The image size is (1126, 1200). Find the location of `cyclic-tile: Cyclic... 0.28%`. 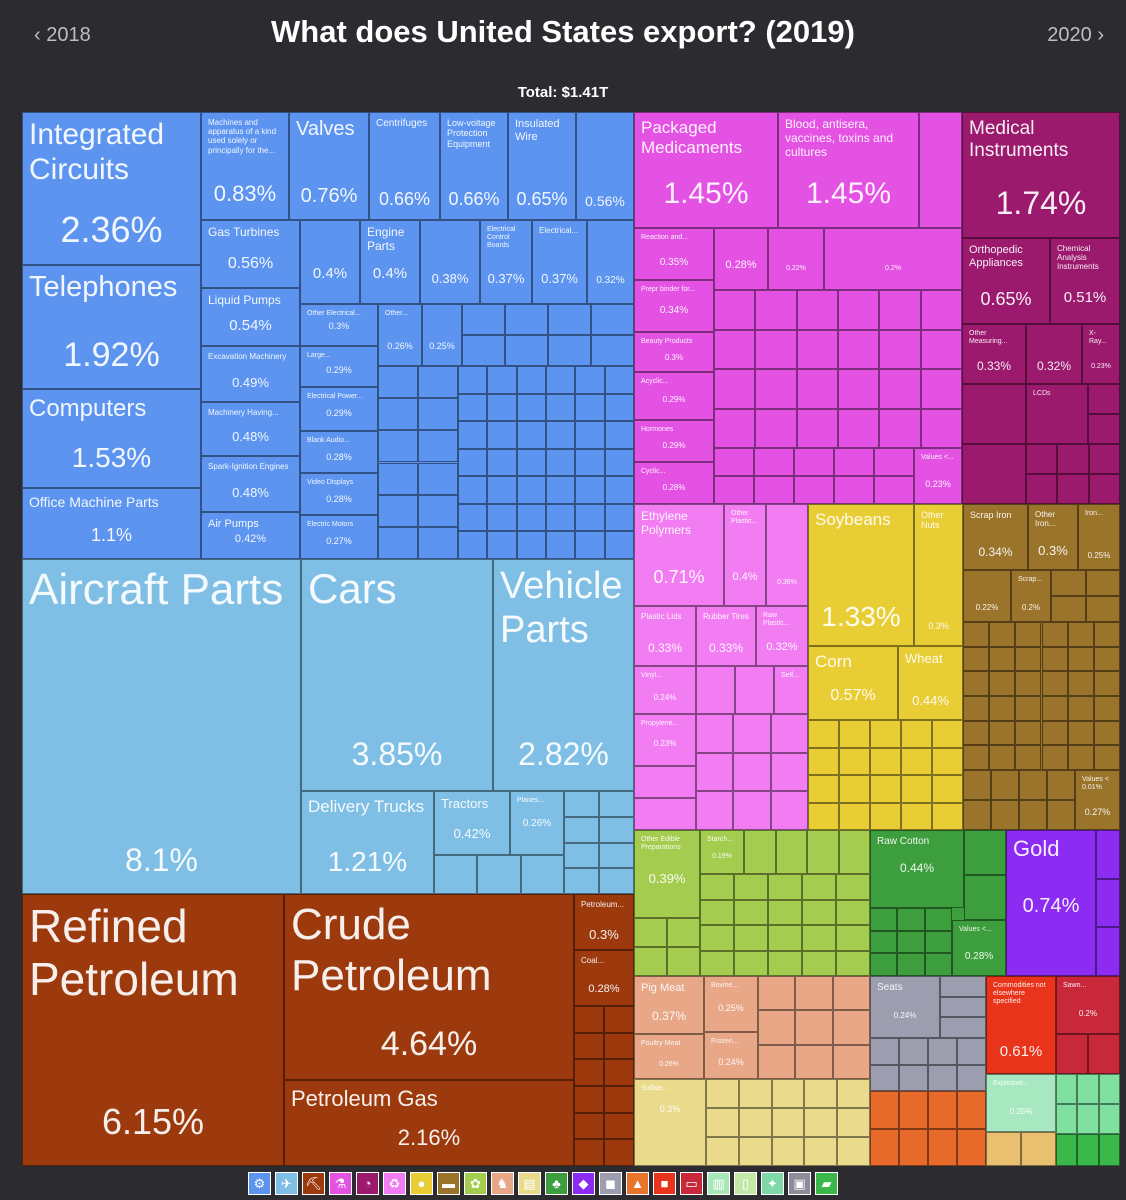

cyclic-tile: Cyclic... 0.28% is located at coordinates (674, 483).